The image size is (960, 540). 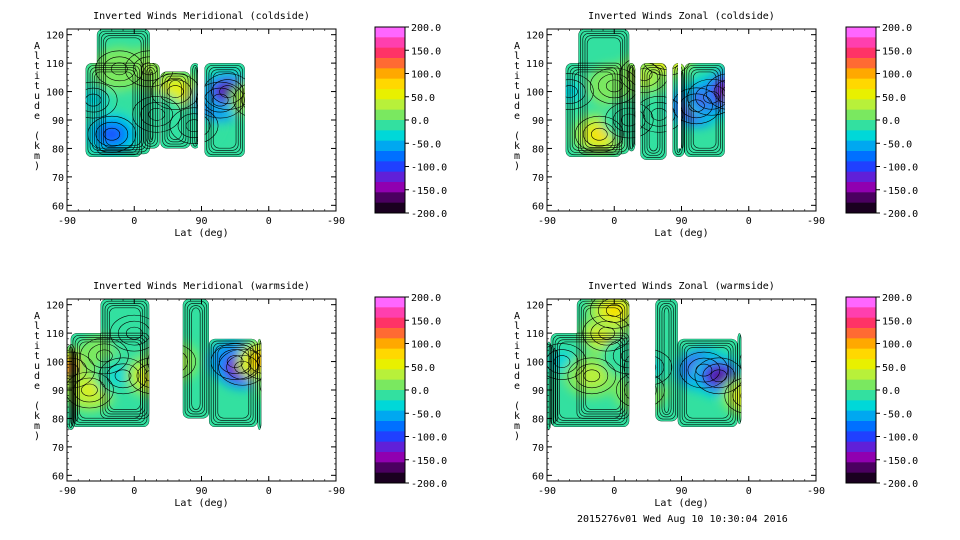 I want to click on colorbar-tick-label: 0.0, so click(x=891, y=391).